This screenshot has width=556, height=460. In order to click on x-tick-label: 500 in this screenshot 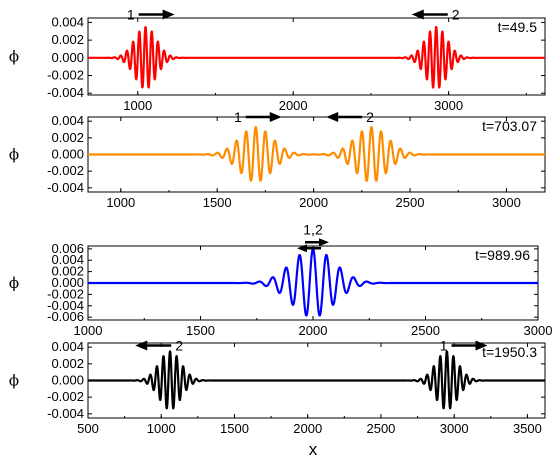, I will do `click(88, 428)`.